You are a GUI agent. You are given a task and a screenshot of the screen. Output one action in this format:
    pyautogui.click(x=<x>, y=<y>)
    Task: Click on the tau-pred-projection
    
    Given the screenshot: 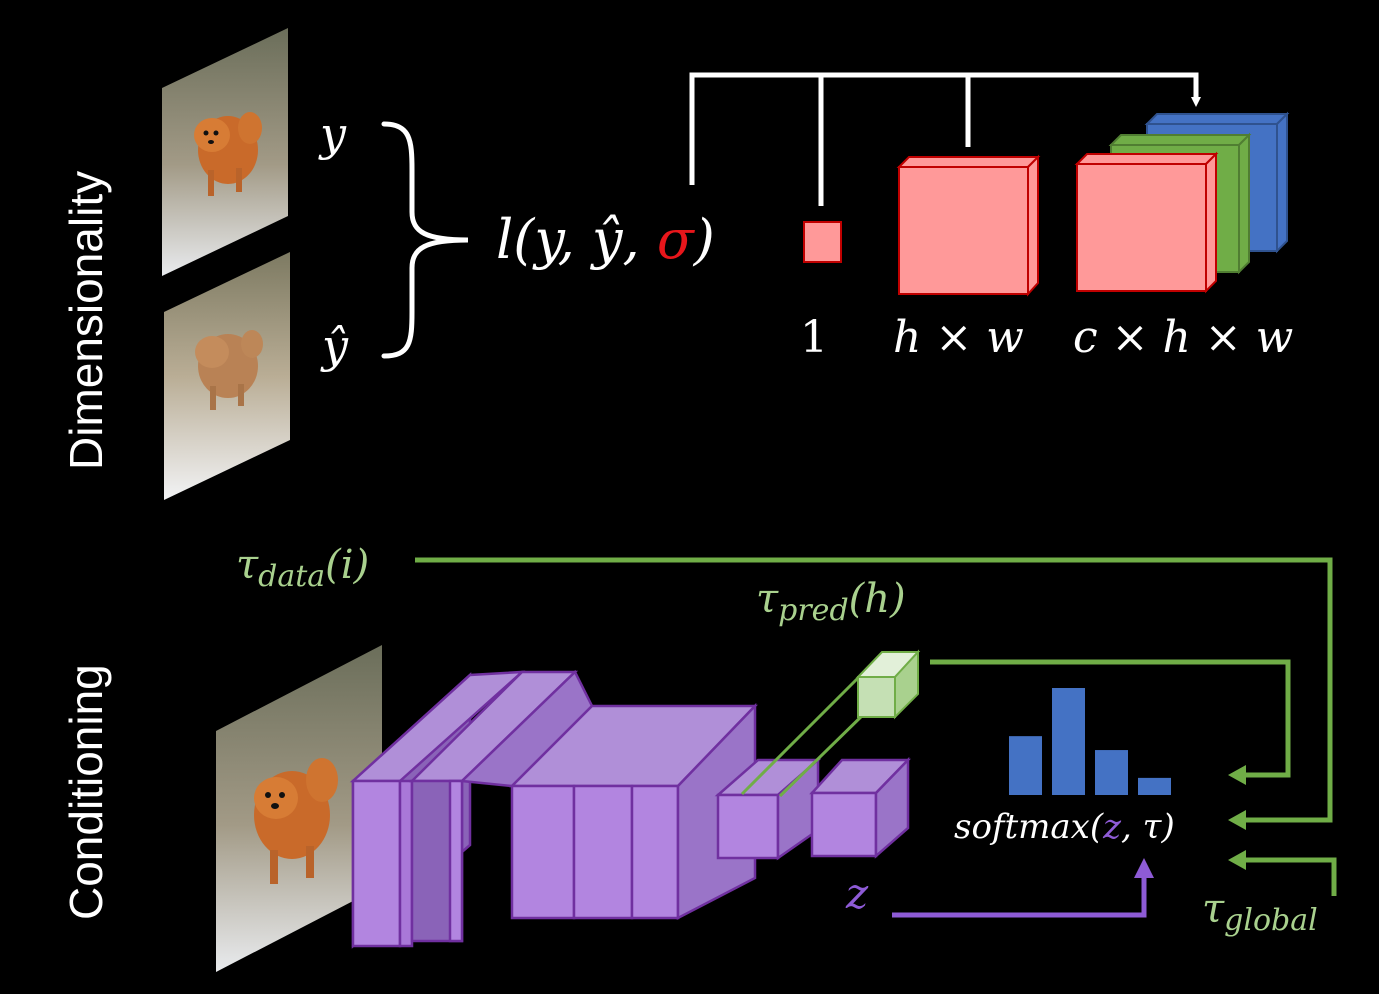 What is the action you would take?
    pyautogui.click(x=805, y=734)
    